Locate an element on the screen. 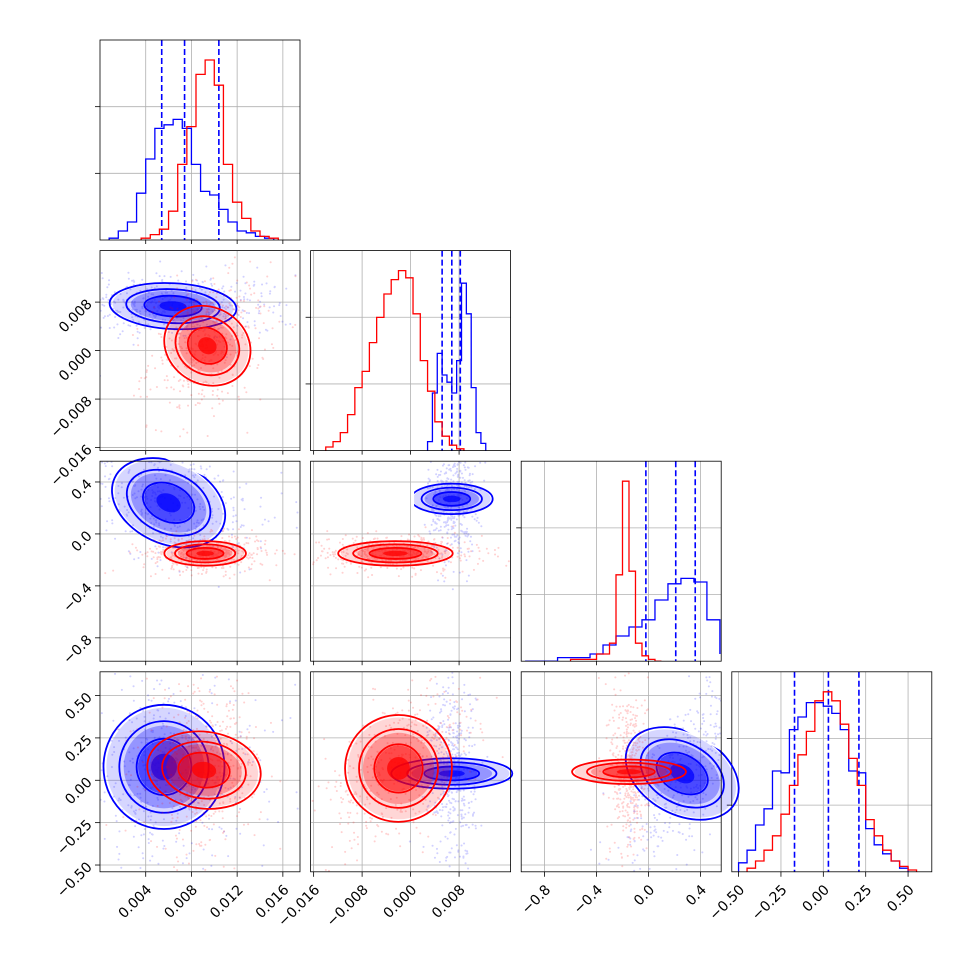 This screenshot has height=970, width=970. x-tick-label: 0.004 is located at coordinates (136, 902).